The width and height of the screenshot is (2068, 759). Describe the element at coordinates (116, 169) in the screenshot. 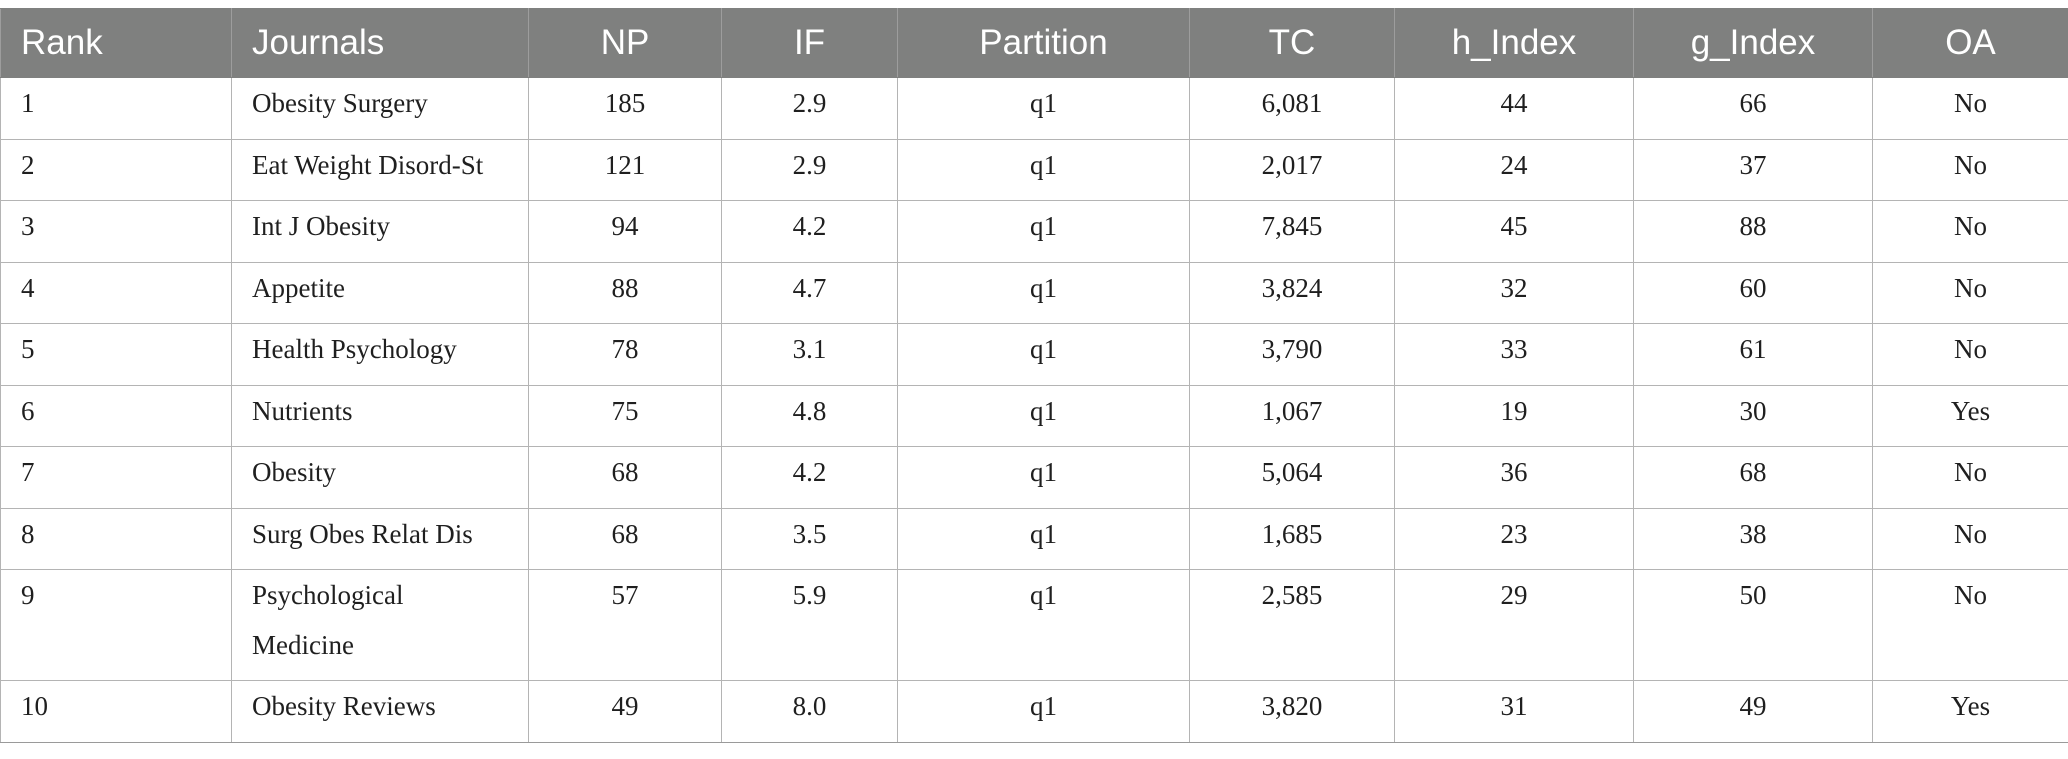

I see `cell-rank: 2` at that location.